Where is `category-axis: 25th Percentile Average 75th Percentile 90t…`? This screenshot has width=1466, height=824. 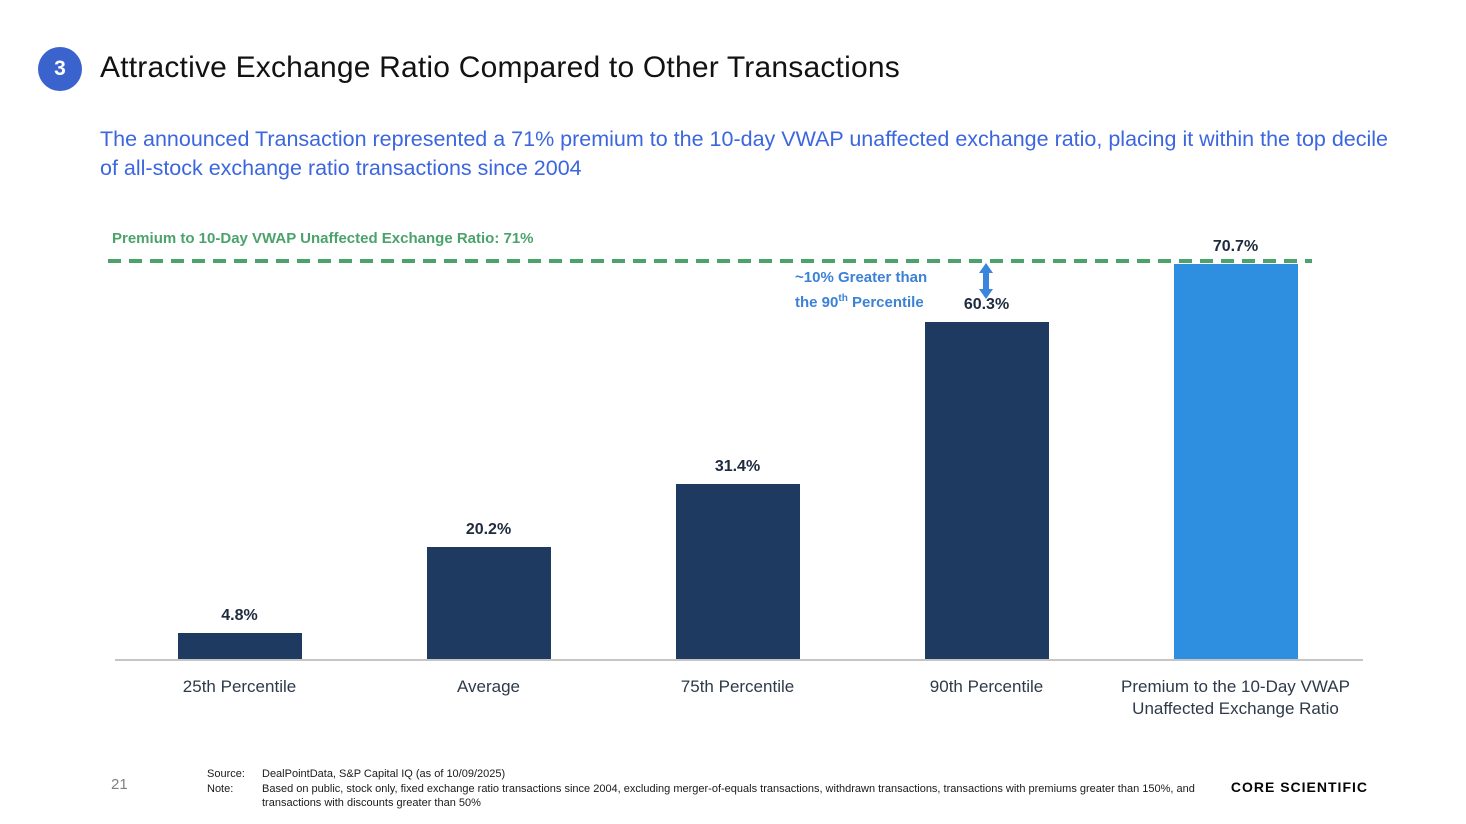
category-axis: 25th Percentile Average 75th Percentile 90t… is located at coordinates (737, 698).